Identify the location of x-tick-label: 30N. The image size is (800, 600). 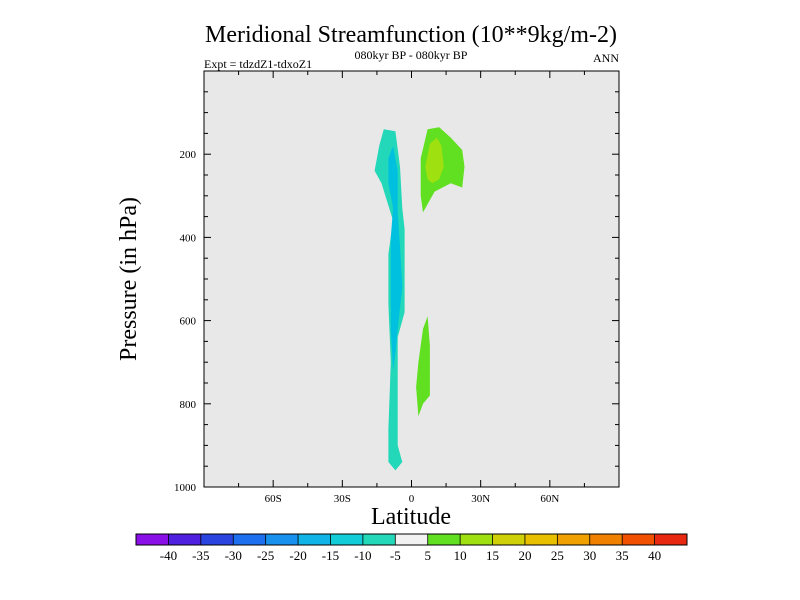
(480, 499).